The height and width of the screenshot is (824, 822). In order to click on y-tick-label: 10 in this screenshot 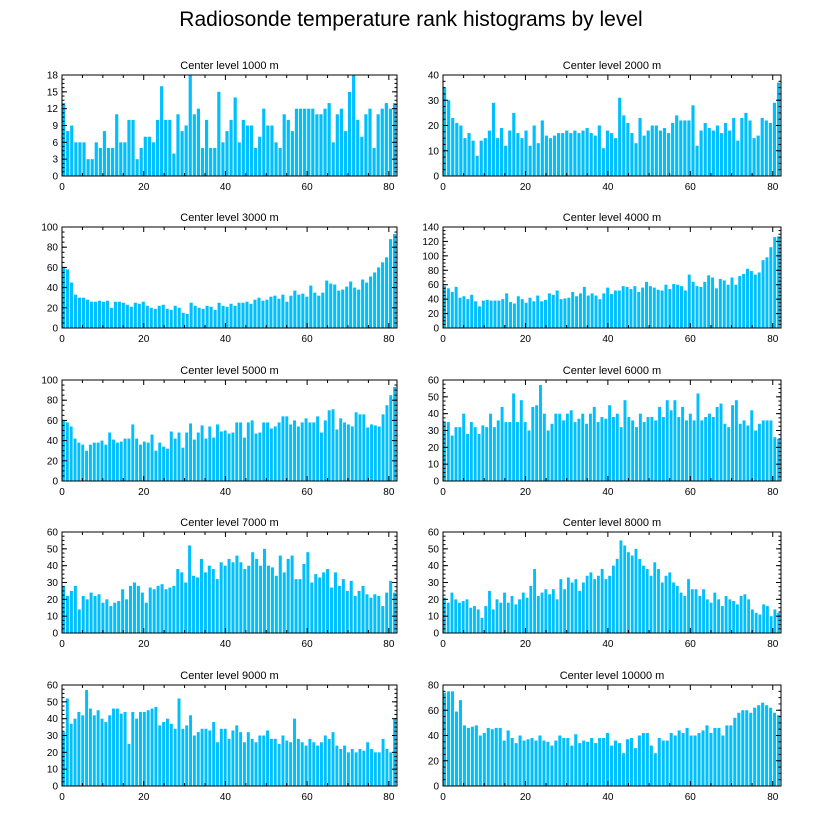, I will do `click(53, 617)`.